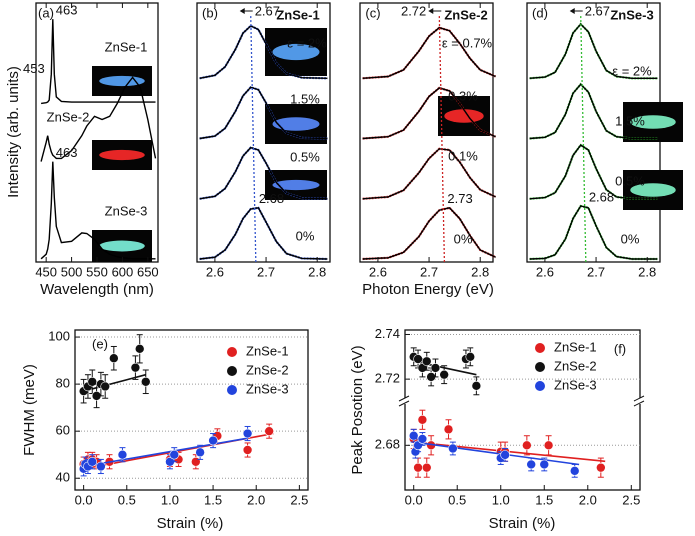  I want to click on strain-label: 0.5%, so click(630, 180).